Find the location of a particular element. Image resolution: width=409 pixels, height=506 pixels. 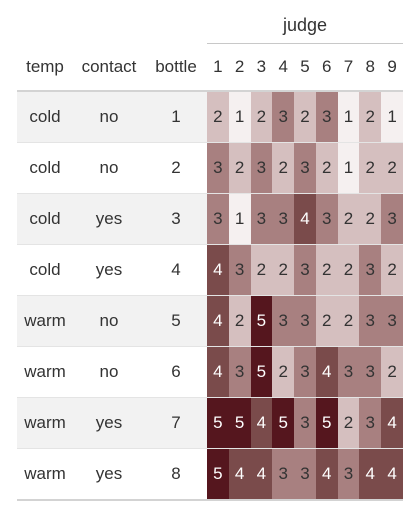

bottle-cell: 7 is located at coordinates (176, 423).